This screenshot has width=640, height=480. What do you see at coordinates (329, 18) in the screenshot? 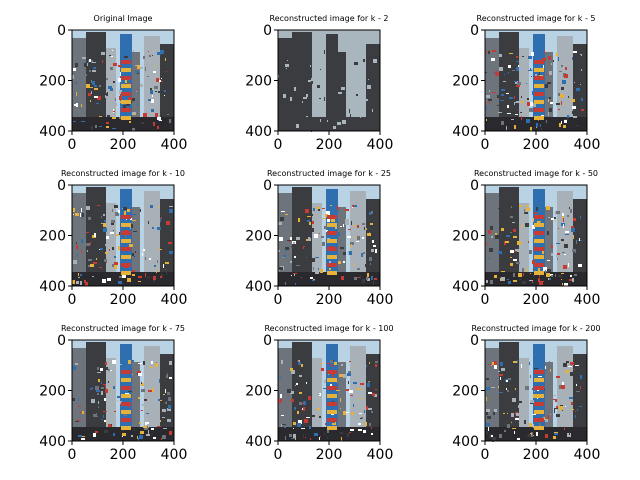
I see `subplot-title: Reconstructed image for k - 2` at bounding box center [329, 18].